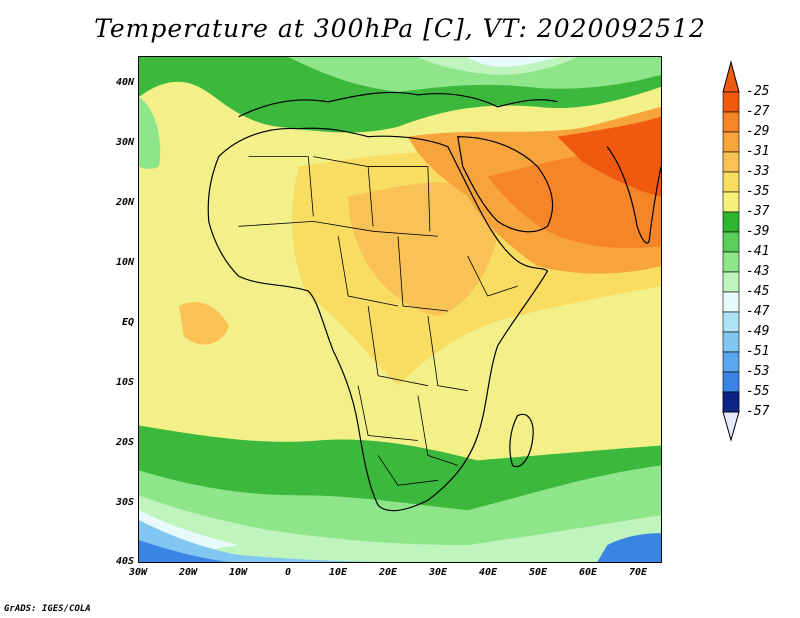  What do you see at coordinates (731, 426) in the screenshot?
I see `colorbar-bottom-arrow` at bounding box center [731, 426].